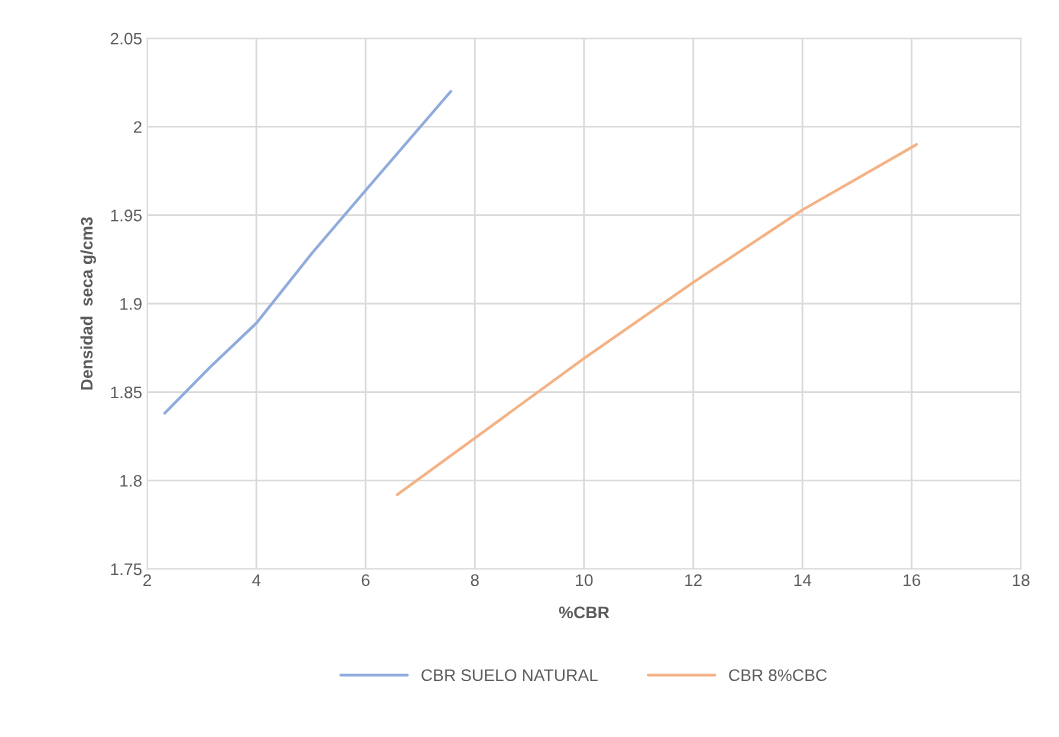 Image resolution: width=1059 pixels, height=737 pixels. I want to click on x-tick-label: 12, so click(693, 580).